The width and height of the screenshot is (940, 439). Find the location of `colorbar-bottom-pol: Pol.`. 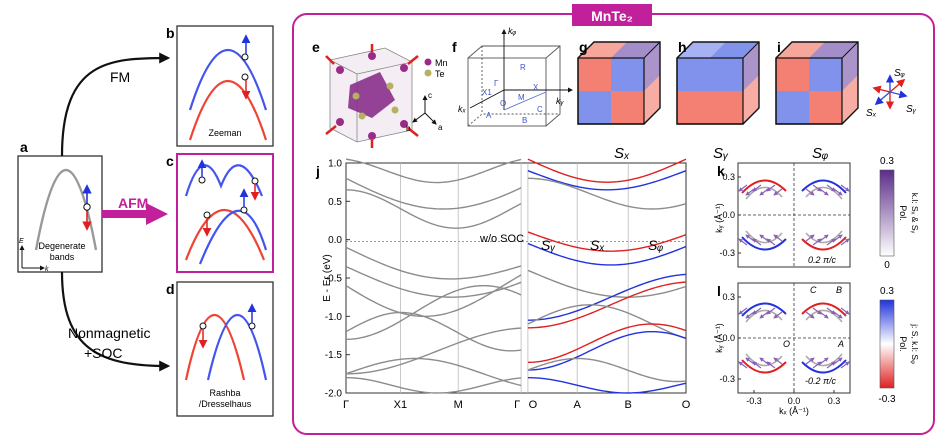

colorbar-bottom-pol: Pol. is located at coordinates (903, 344).